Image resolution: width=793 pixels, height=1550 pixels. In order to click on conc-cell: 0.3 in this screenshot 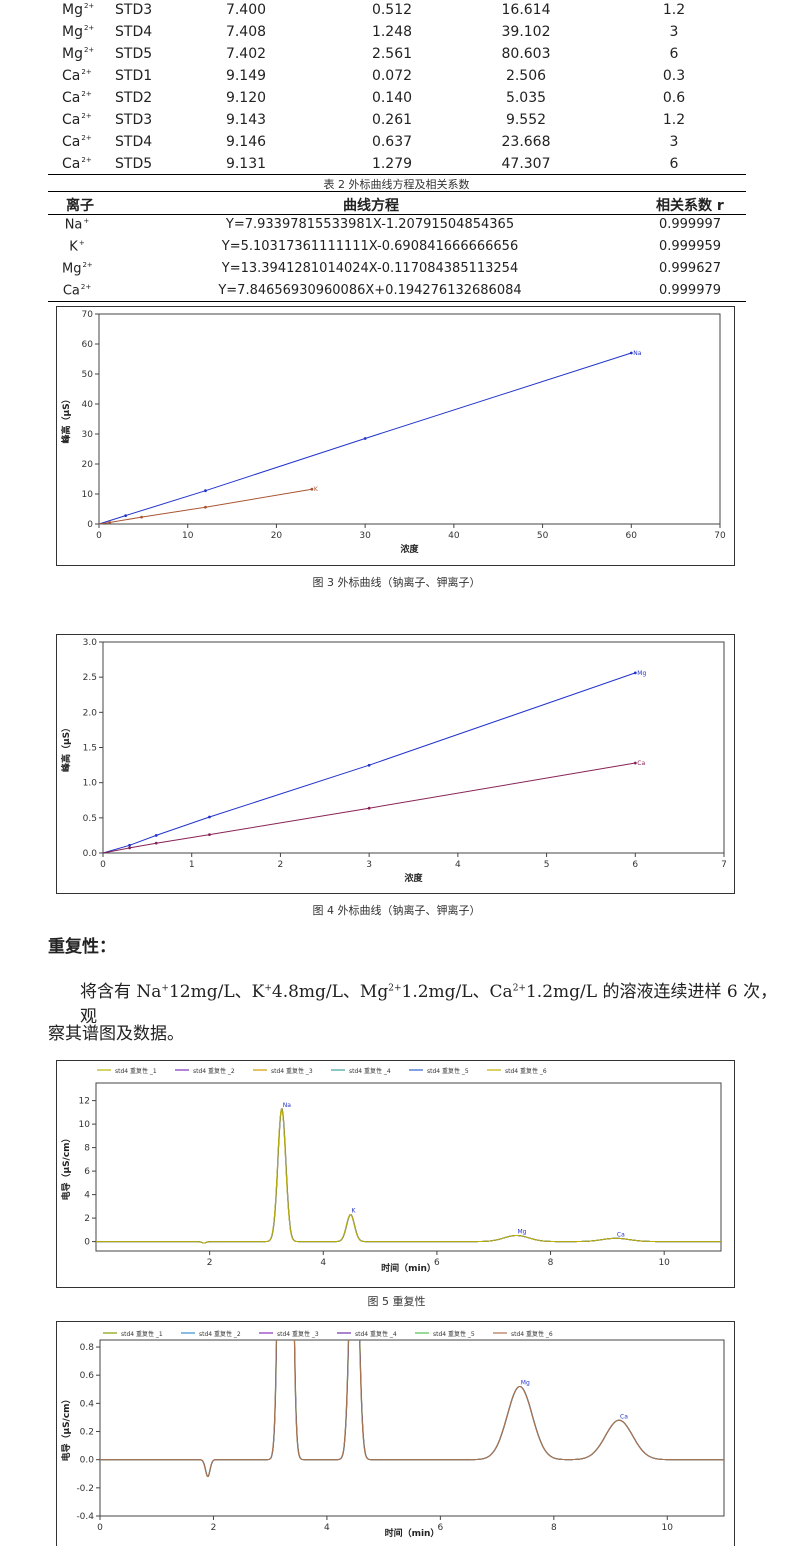, I will do `click(674, 76)`.